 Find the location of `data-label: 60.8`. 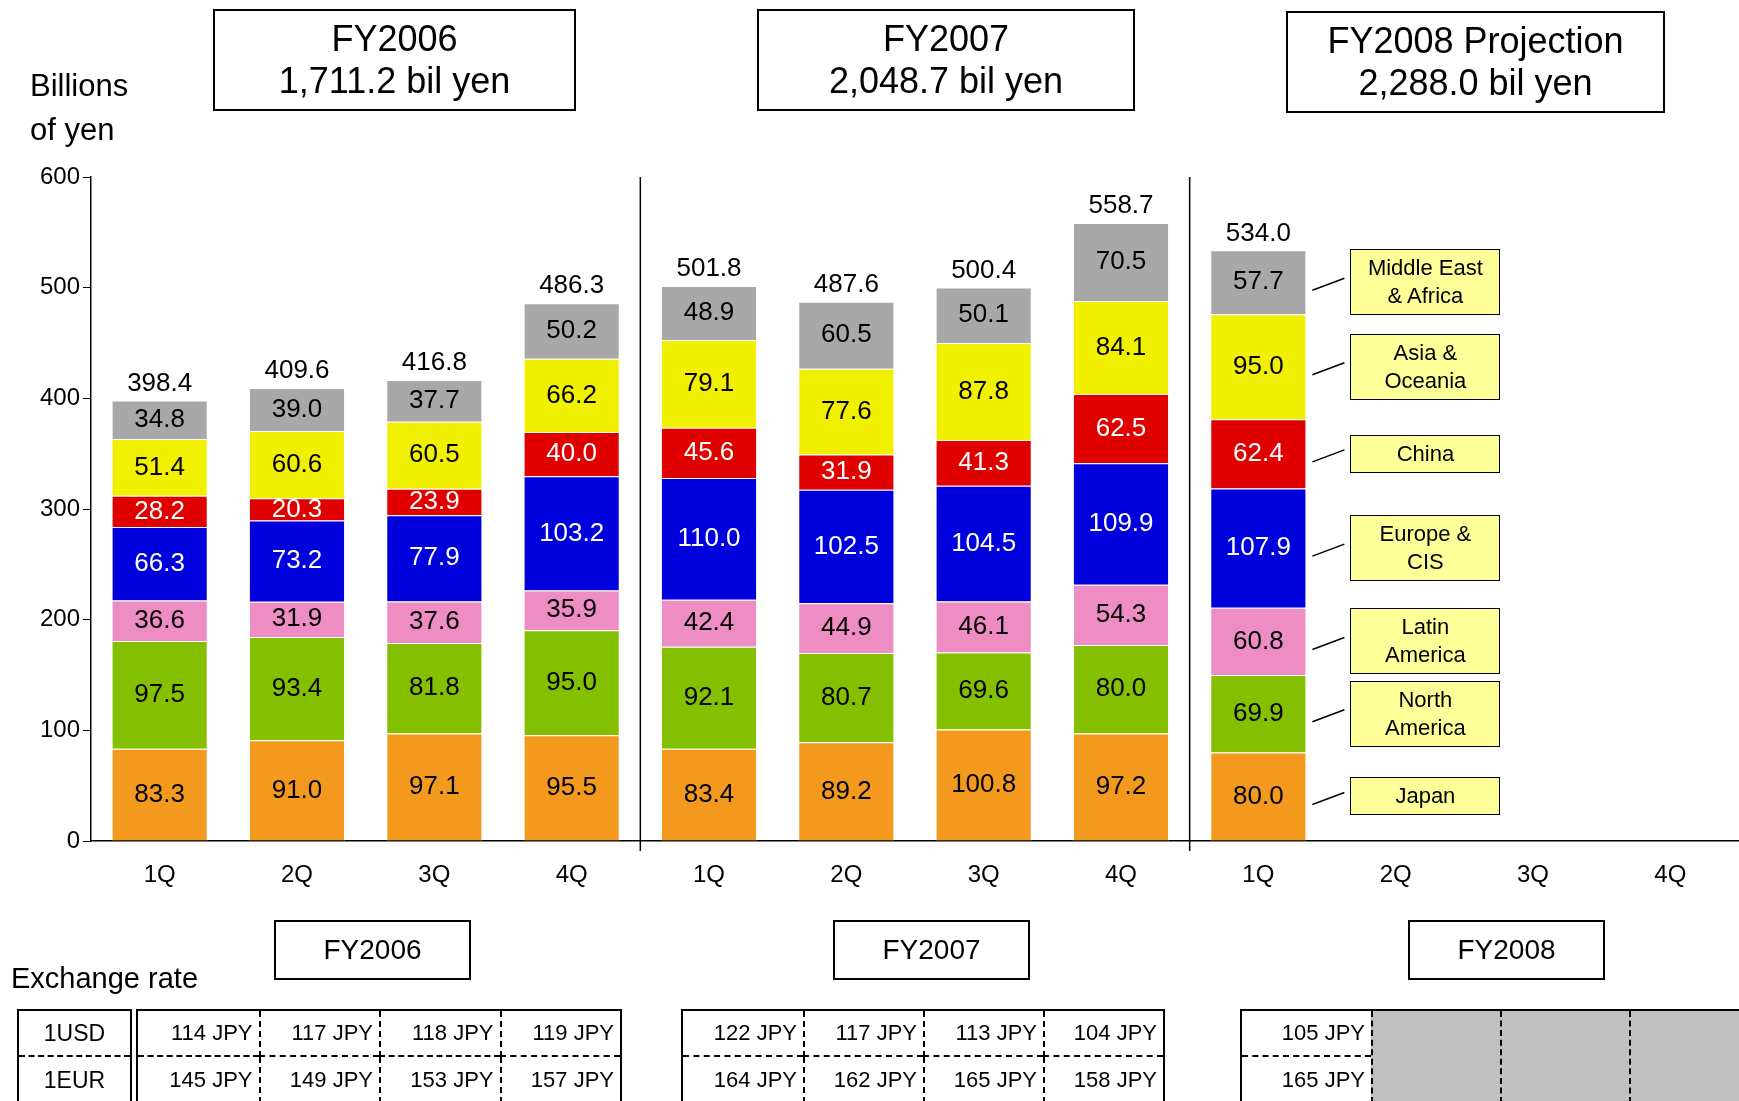

data-label: 60.8 is located at coordinates (1258, 639).